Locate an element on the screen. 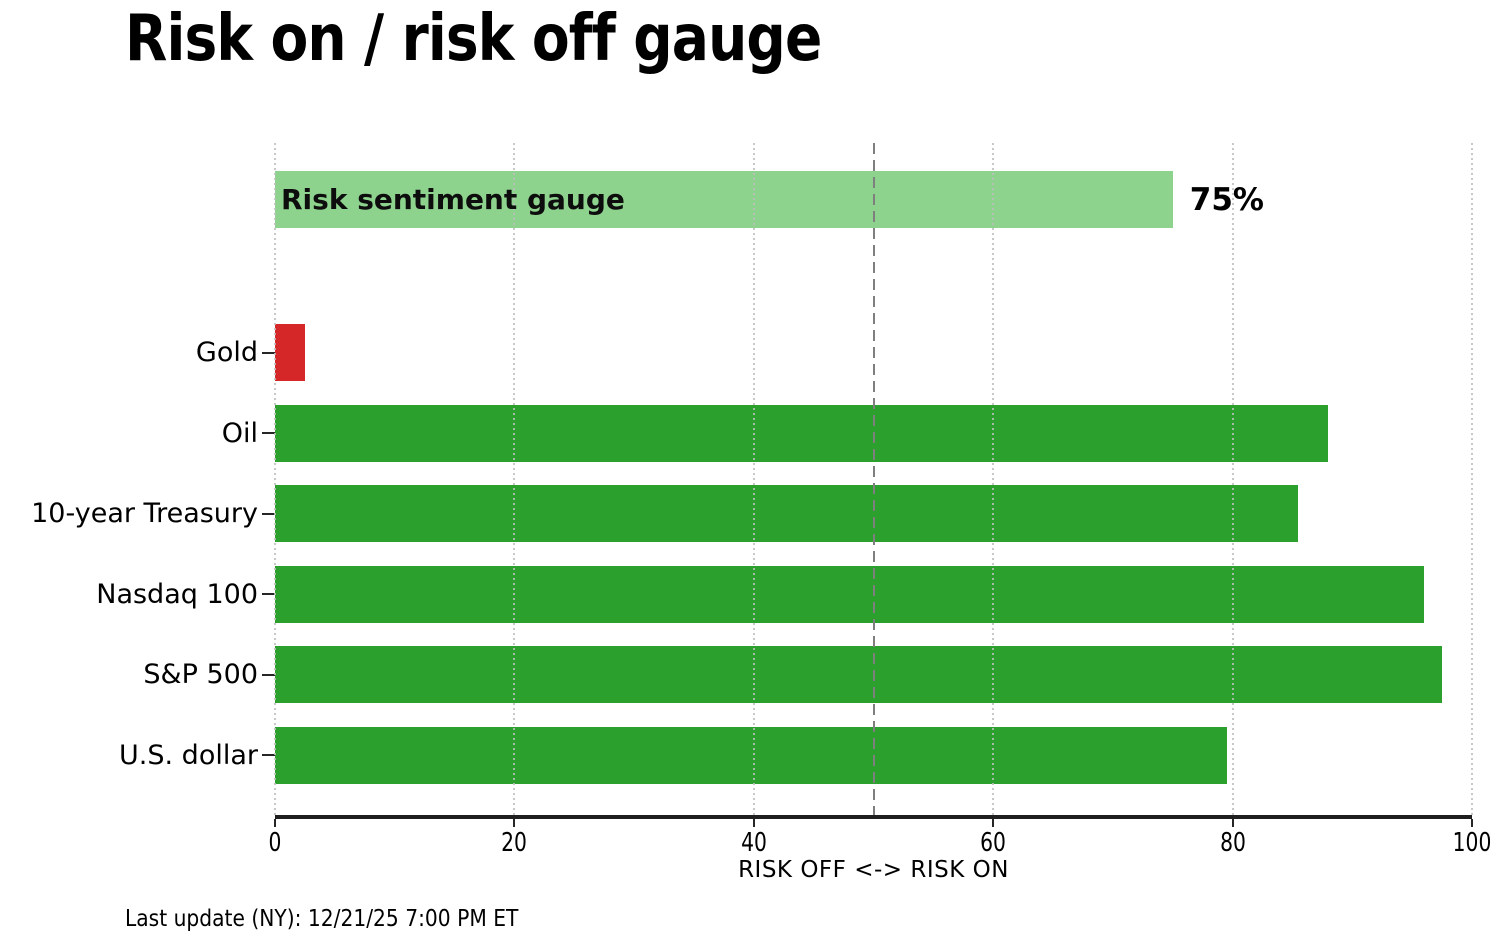  bar-oil is located at coordinates (802, 433).